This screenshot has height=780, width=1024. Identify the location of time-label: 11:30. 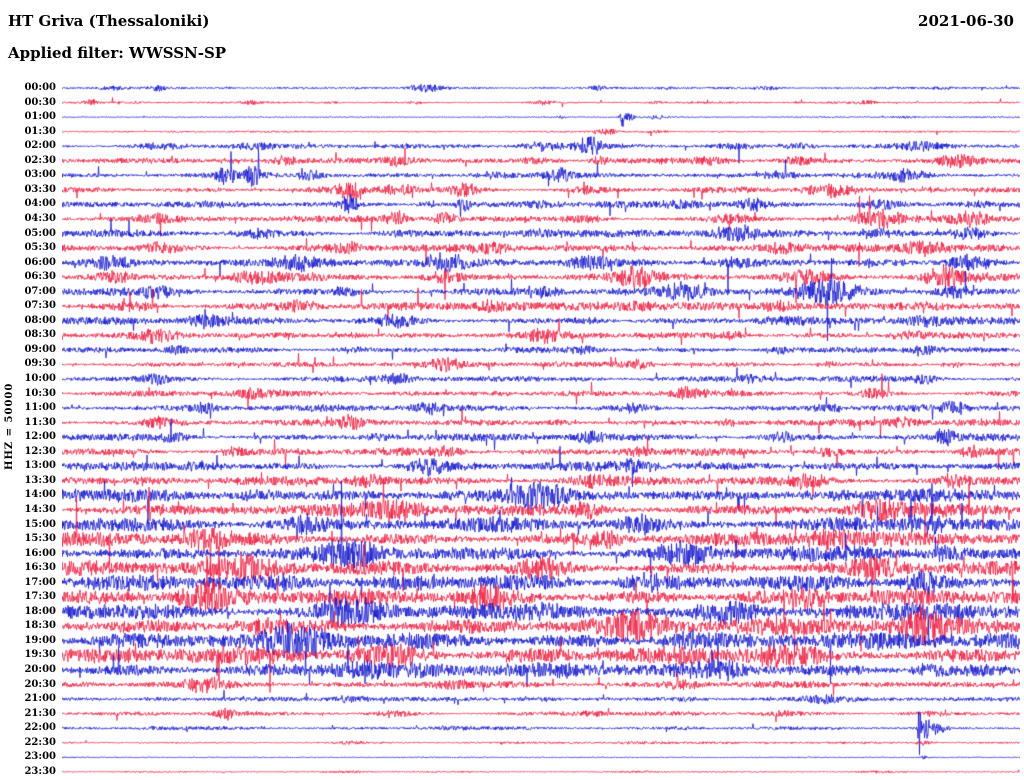
(40, 422).